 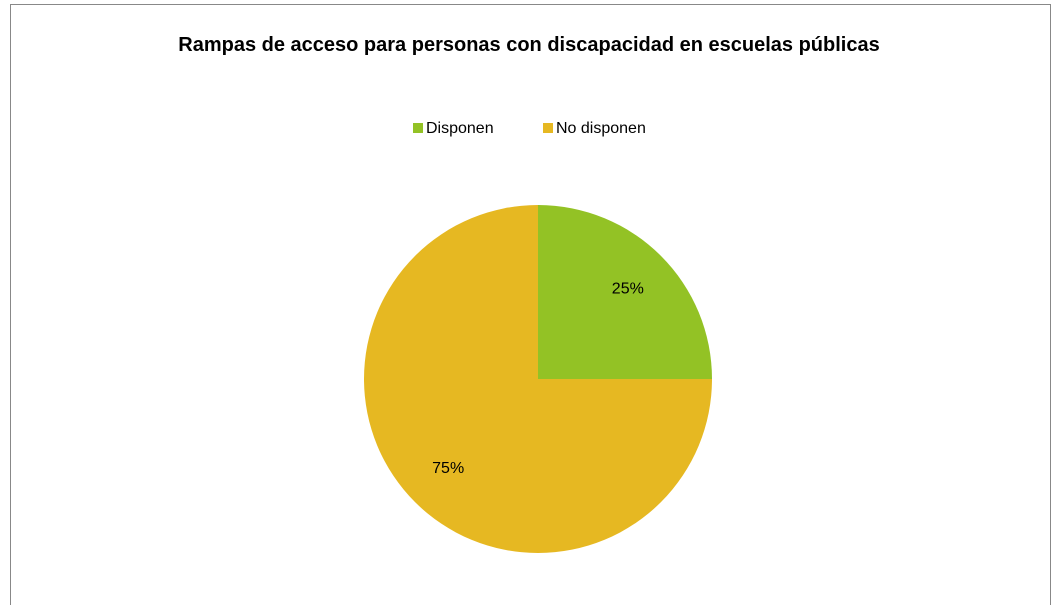 I want to click on legend-label: No disponen, so click(x=601, y=128).